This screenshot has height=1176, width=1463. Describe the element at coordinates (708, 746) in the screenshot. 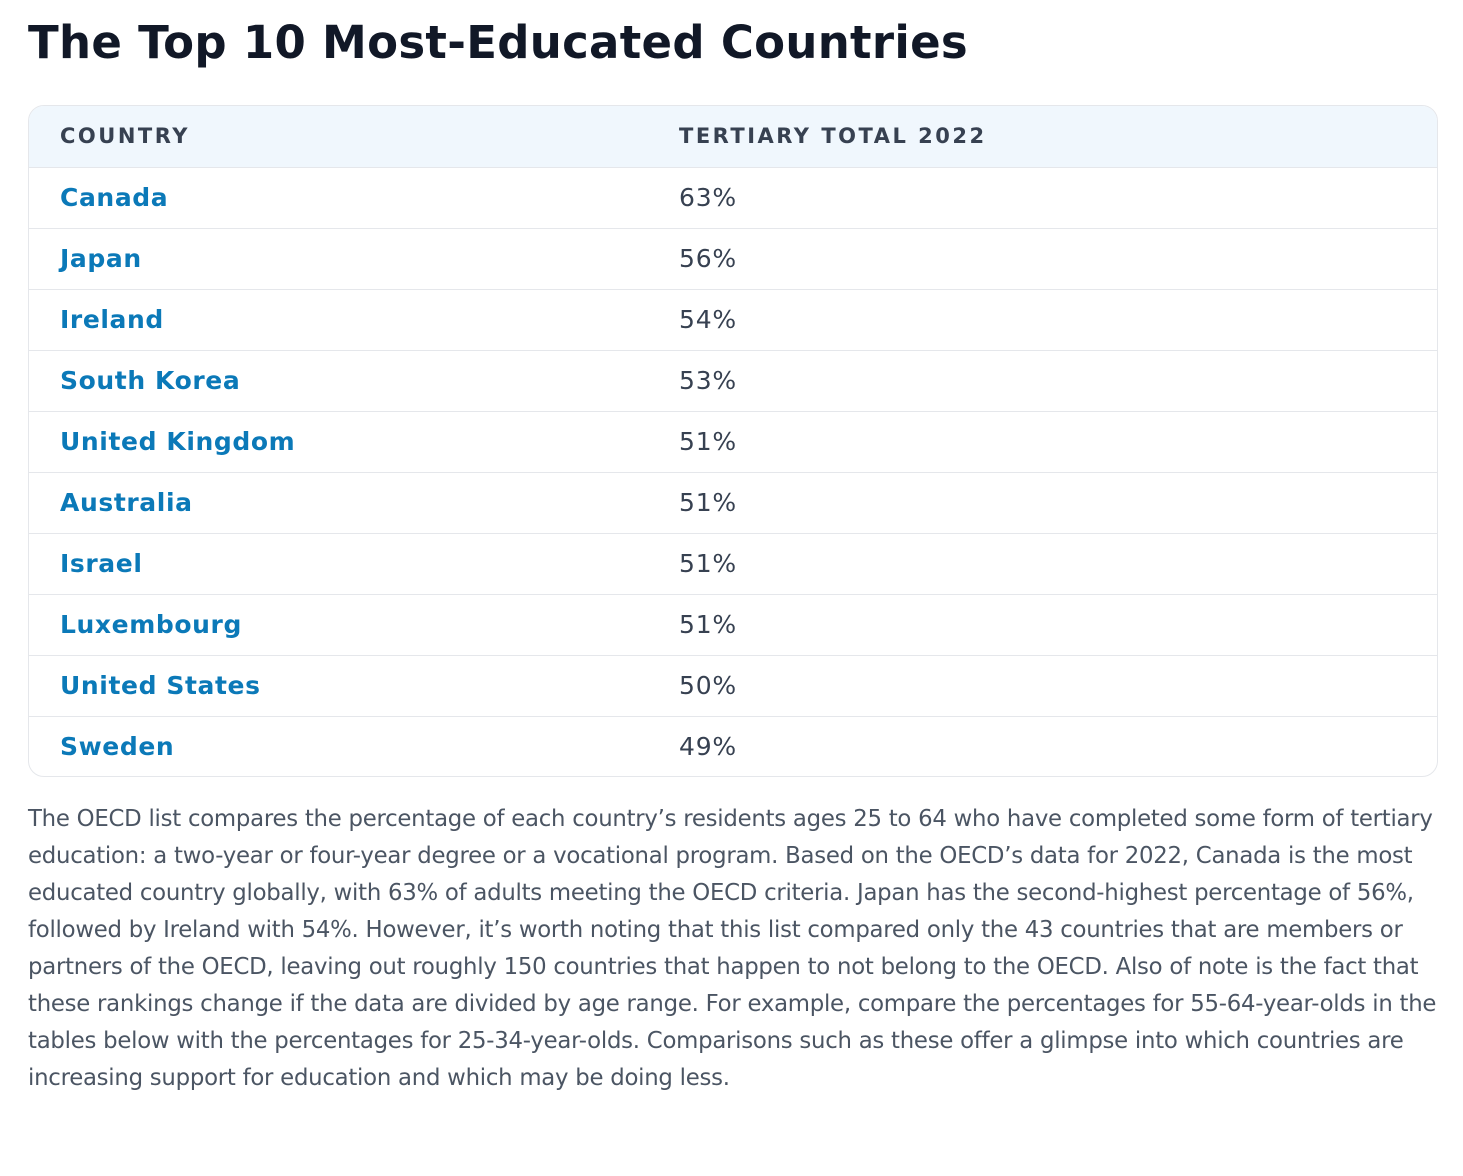

I see `tertiary-value: 49%` at that location.